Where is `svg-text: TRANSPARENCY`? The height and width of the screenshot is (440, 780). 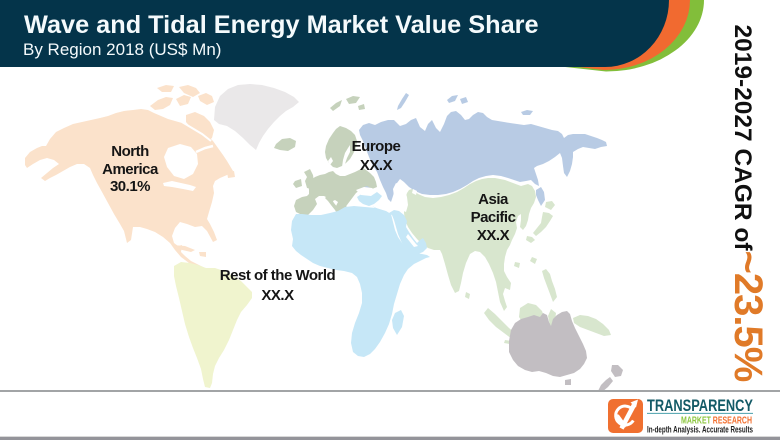 svg-text: TRANSPARENCY is located at coordinates (700, 406).